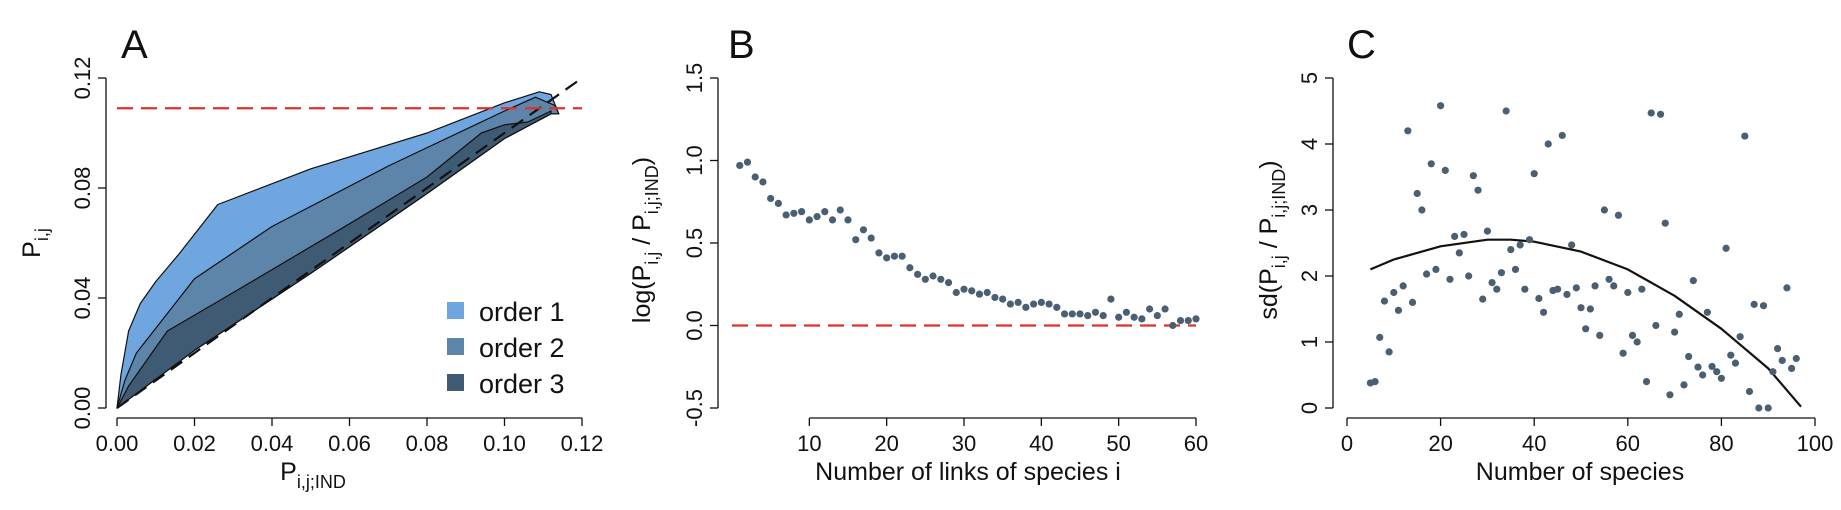 This screenshot has height=510, width=1841. What do you see at coordinates (1272, 239) in the screenshot?
I see `panel-c-y-axis-title: sd(Pi,j / Pi,j;IND)` at bounding box center [1272, 239].